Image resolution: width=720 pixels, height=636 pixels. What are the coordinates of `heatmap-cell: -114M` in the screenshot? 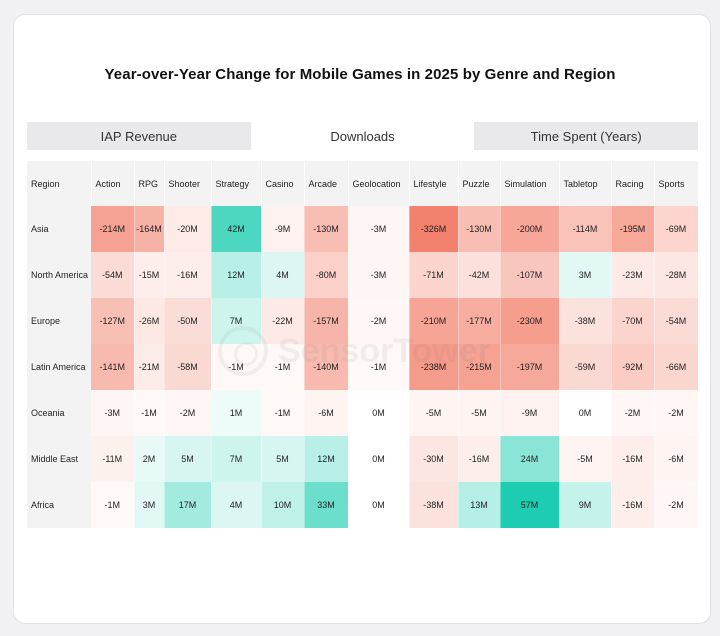 It's located at (585, 229).